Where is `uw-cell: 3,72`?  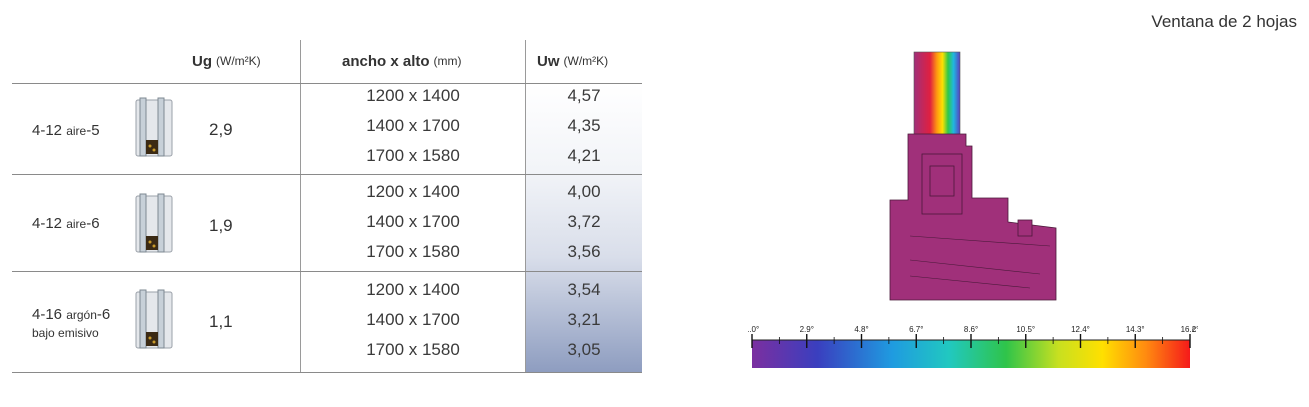
uw-cell: 3,72 is located at coordinates (584, 221).